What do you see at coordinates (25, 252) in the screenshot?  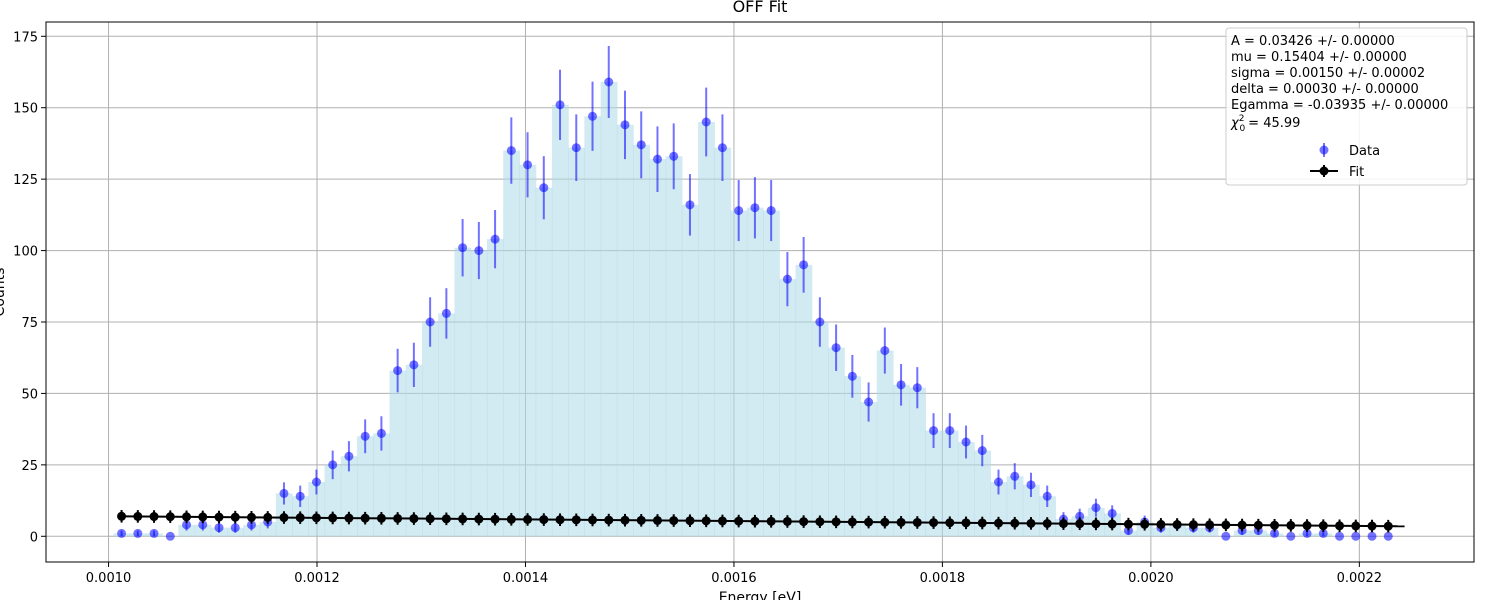 I see `y-tick-label: 100` at bounding box center [25, 252].